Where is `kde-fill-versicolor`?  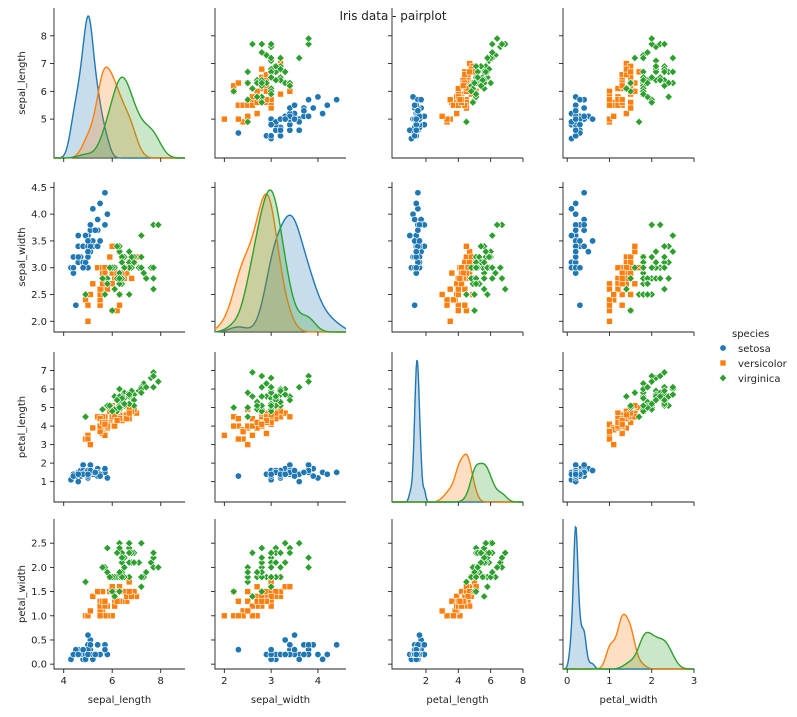
kde-fill-versicolor is located at coordinates (119, 112).